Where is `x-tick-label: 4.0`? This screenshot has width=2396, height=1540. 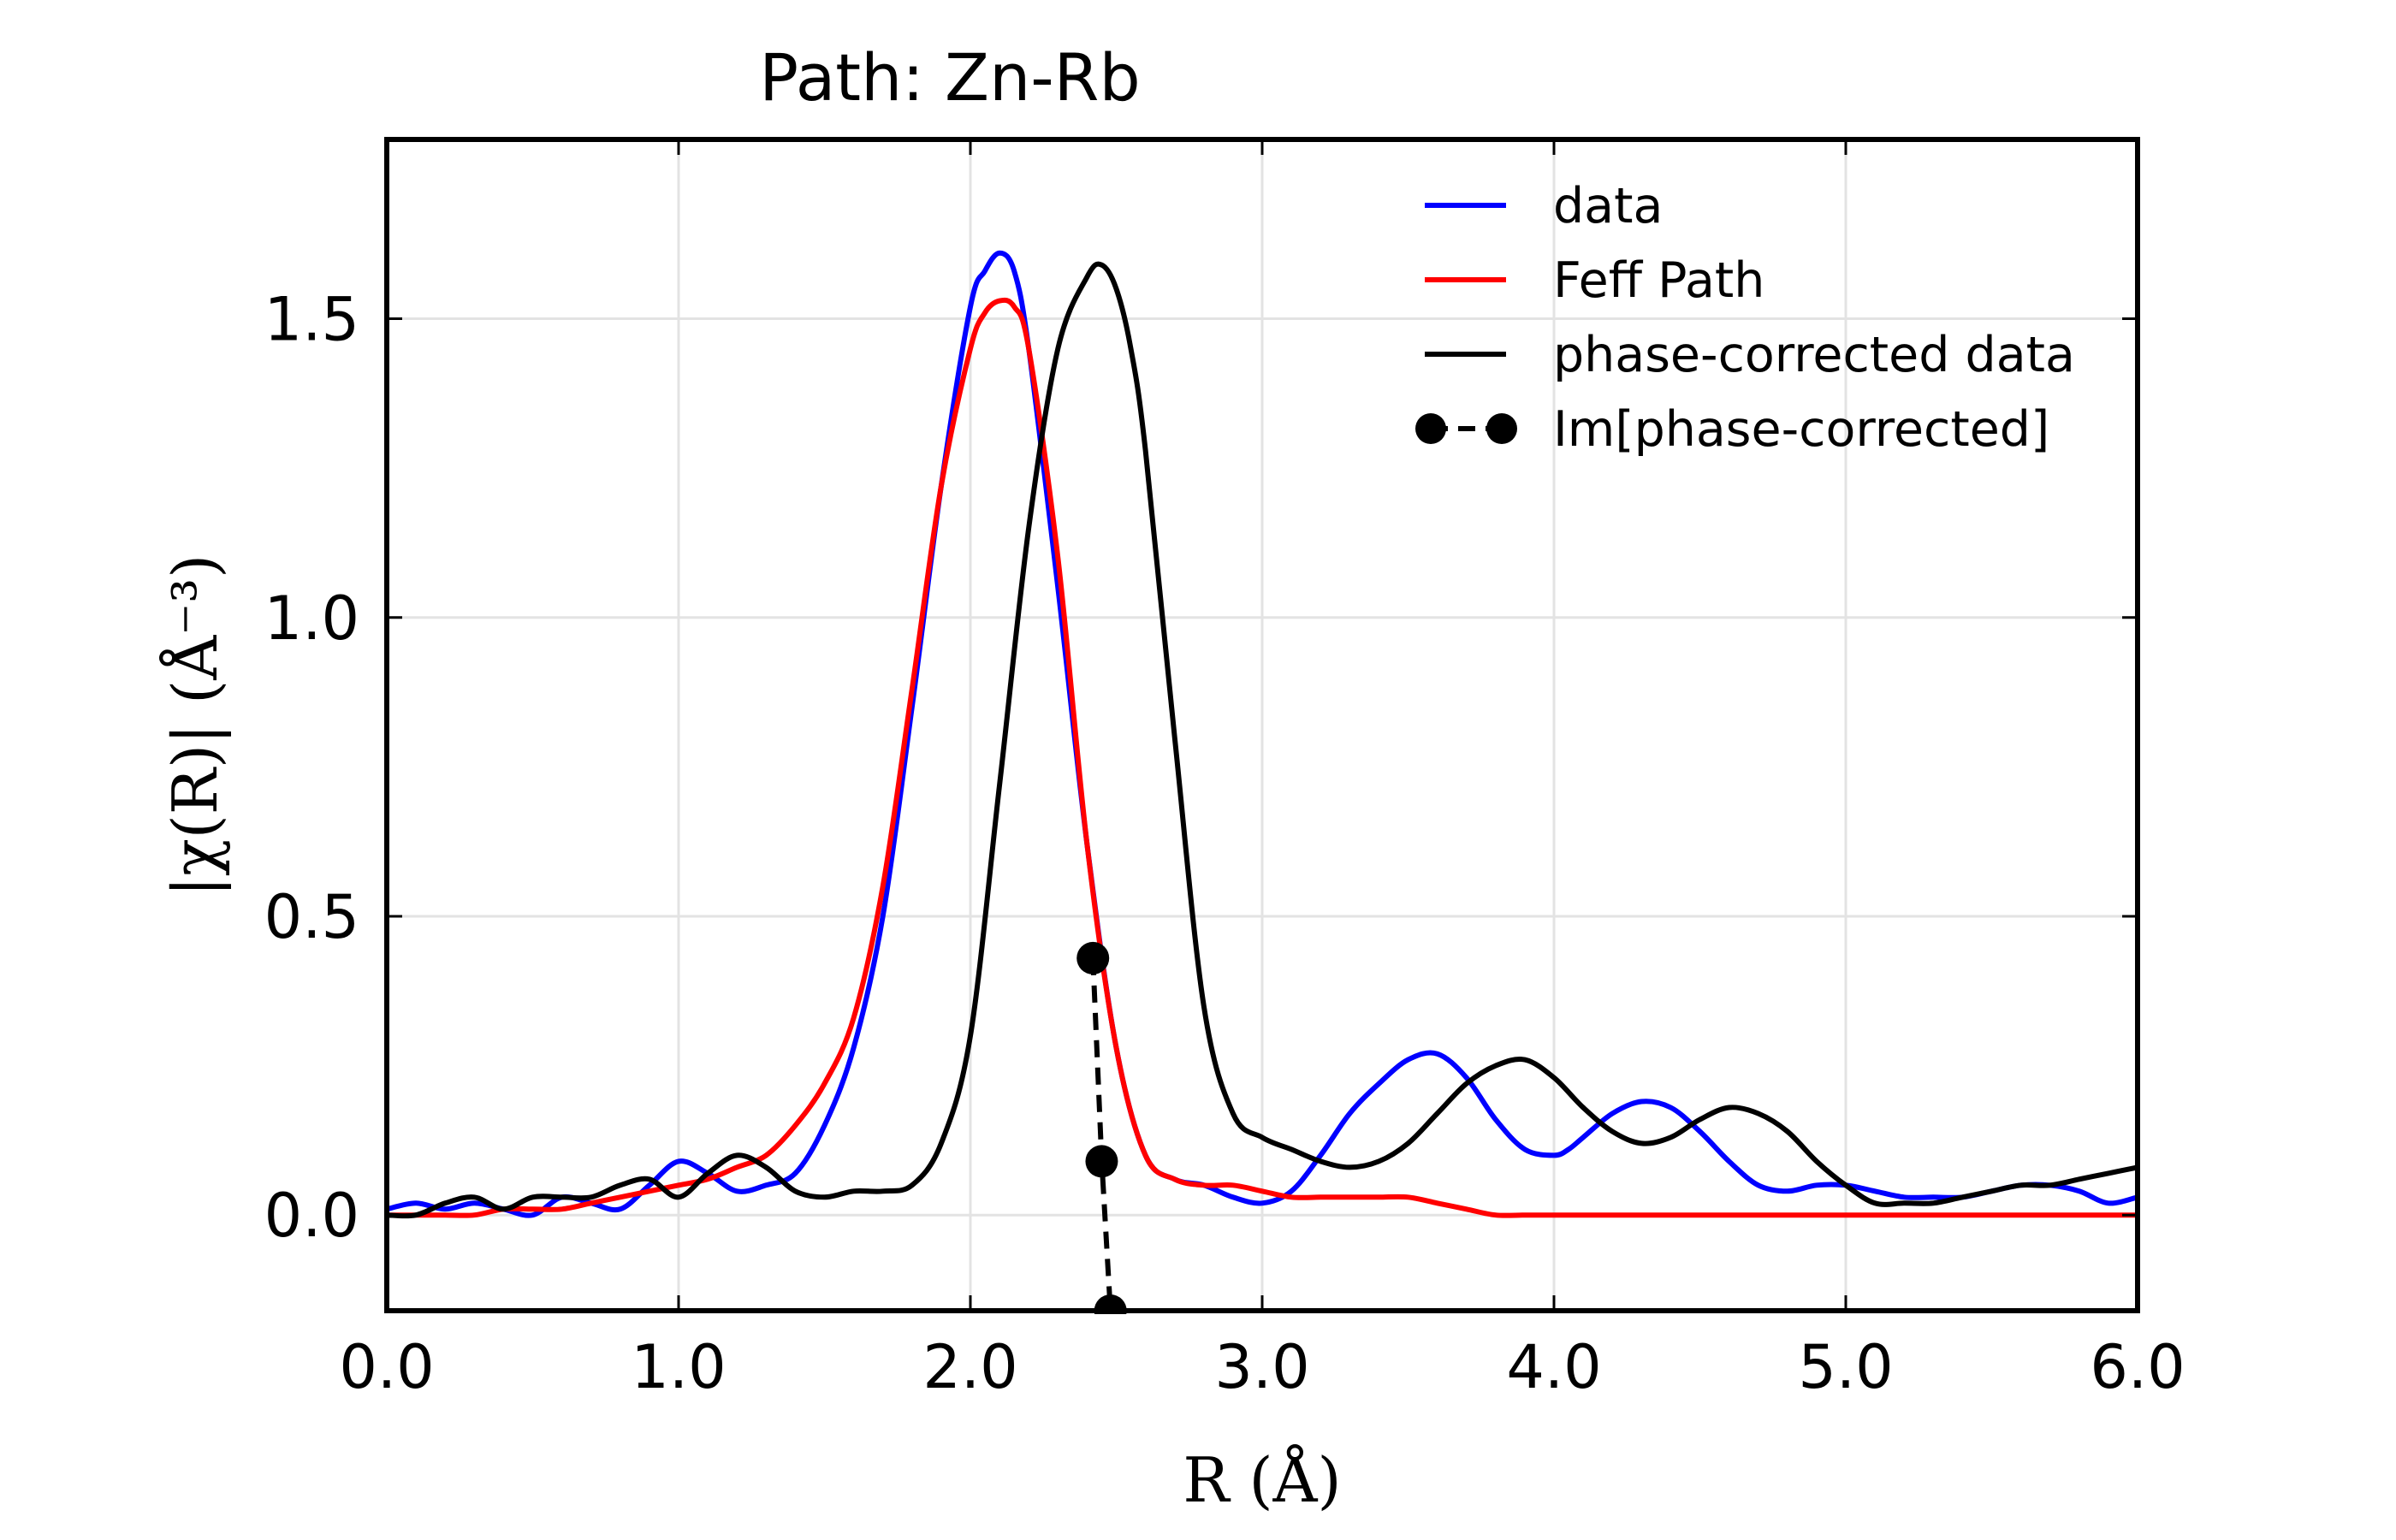
x-tick-label: 4.0 is located at coordinates (1554, 1367).